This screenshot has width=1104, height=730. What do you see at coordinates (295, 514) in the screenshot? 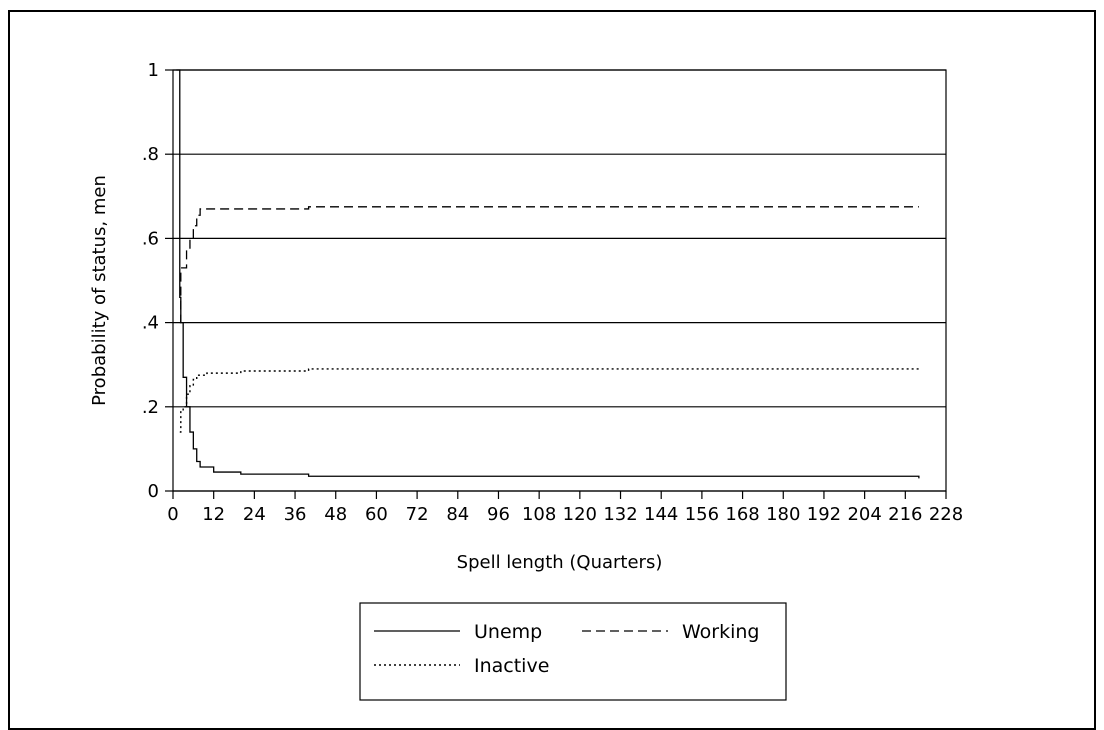
I see `x-tick-label: 36` at bounding box center [295, 514].